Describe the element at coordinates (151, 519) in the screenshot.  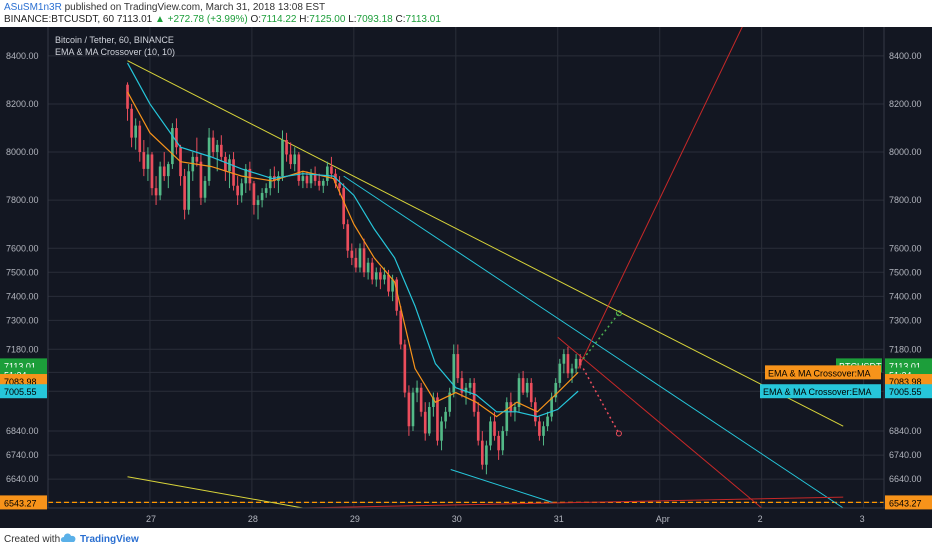
I see `time-tick: 27` at that location.